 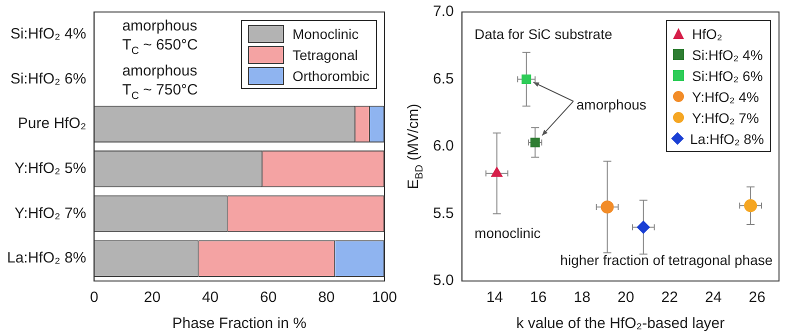 I want to click on annotation: amorphous, so click(x=611, y=104).